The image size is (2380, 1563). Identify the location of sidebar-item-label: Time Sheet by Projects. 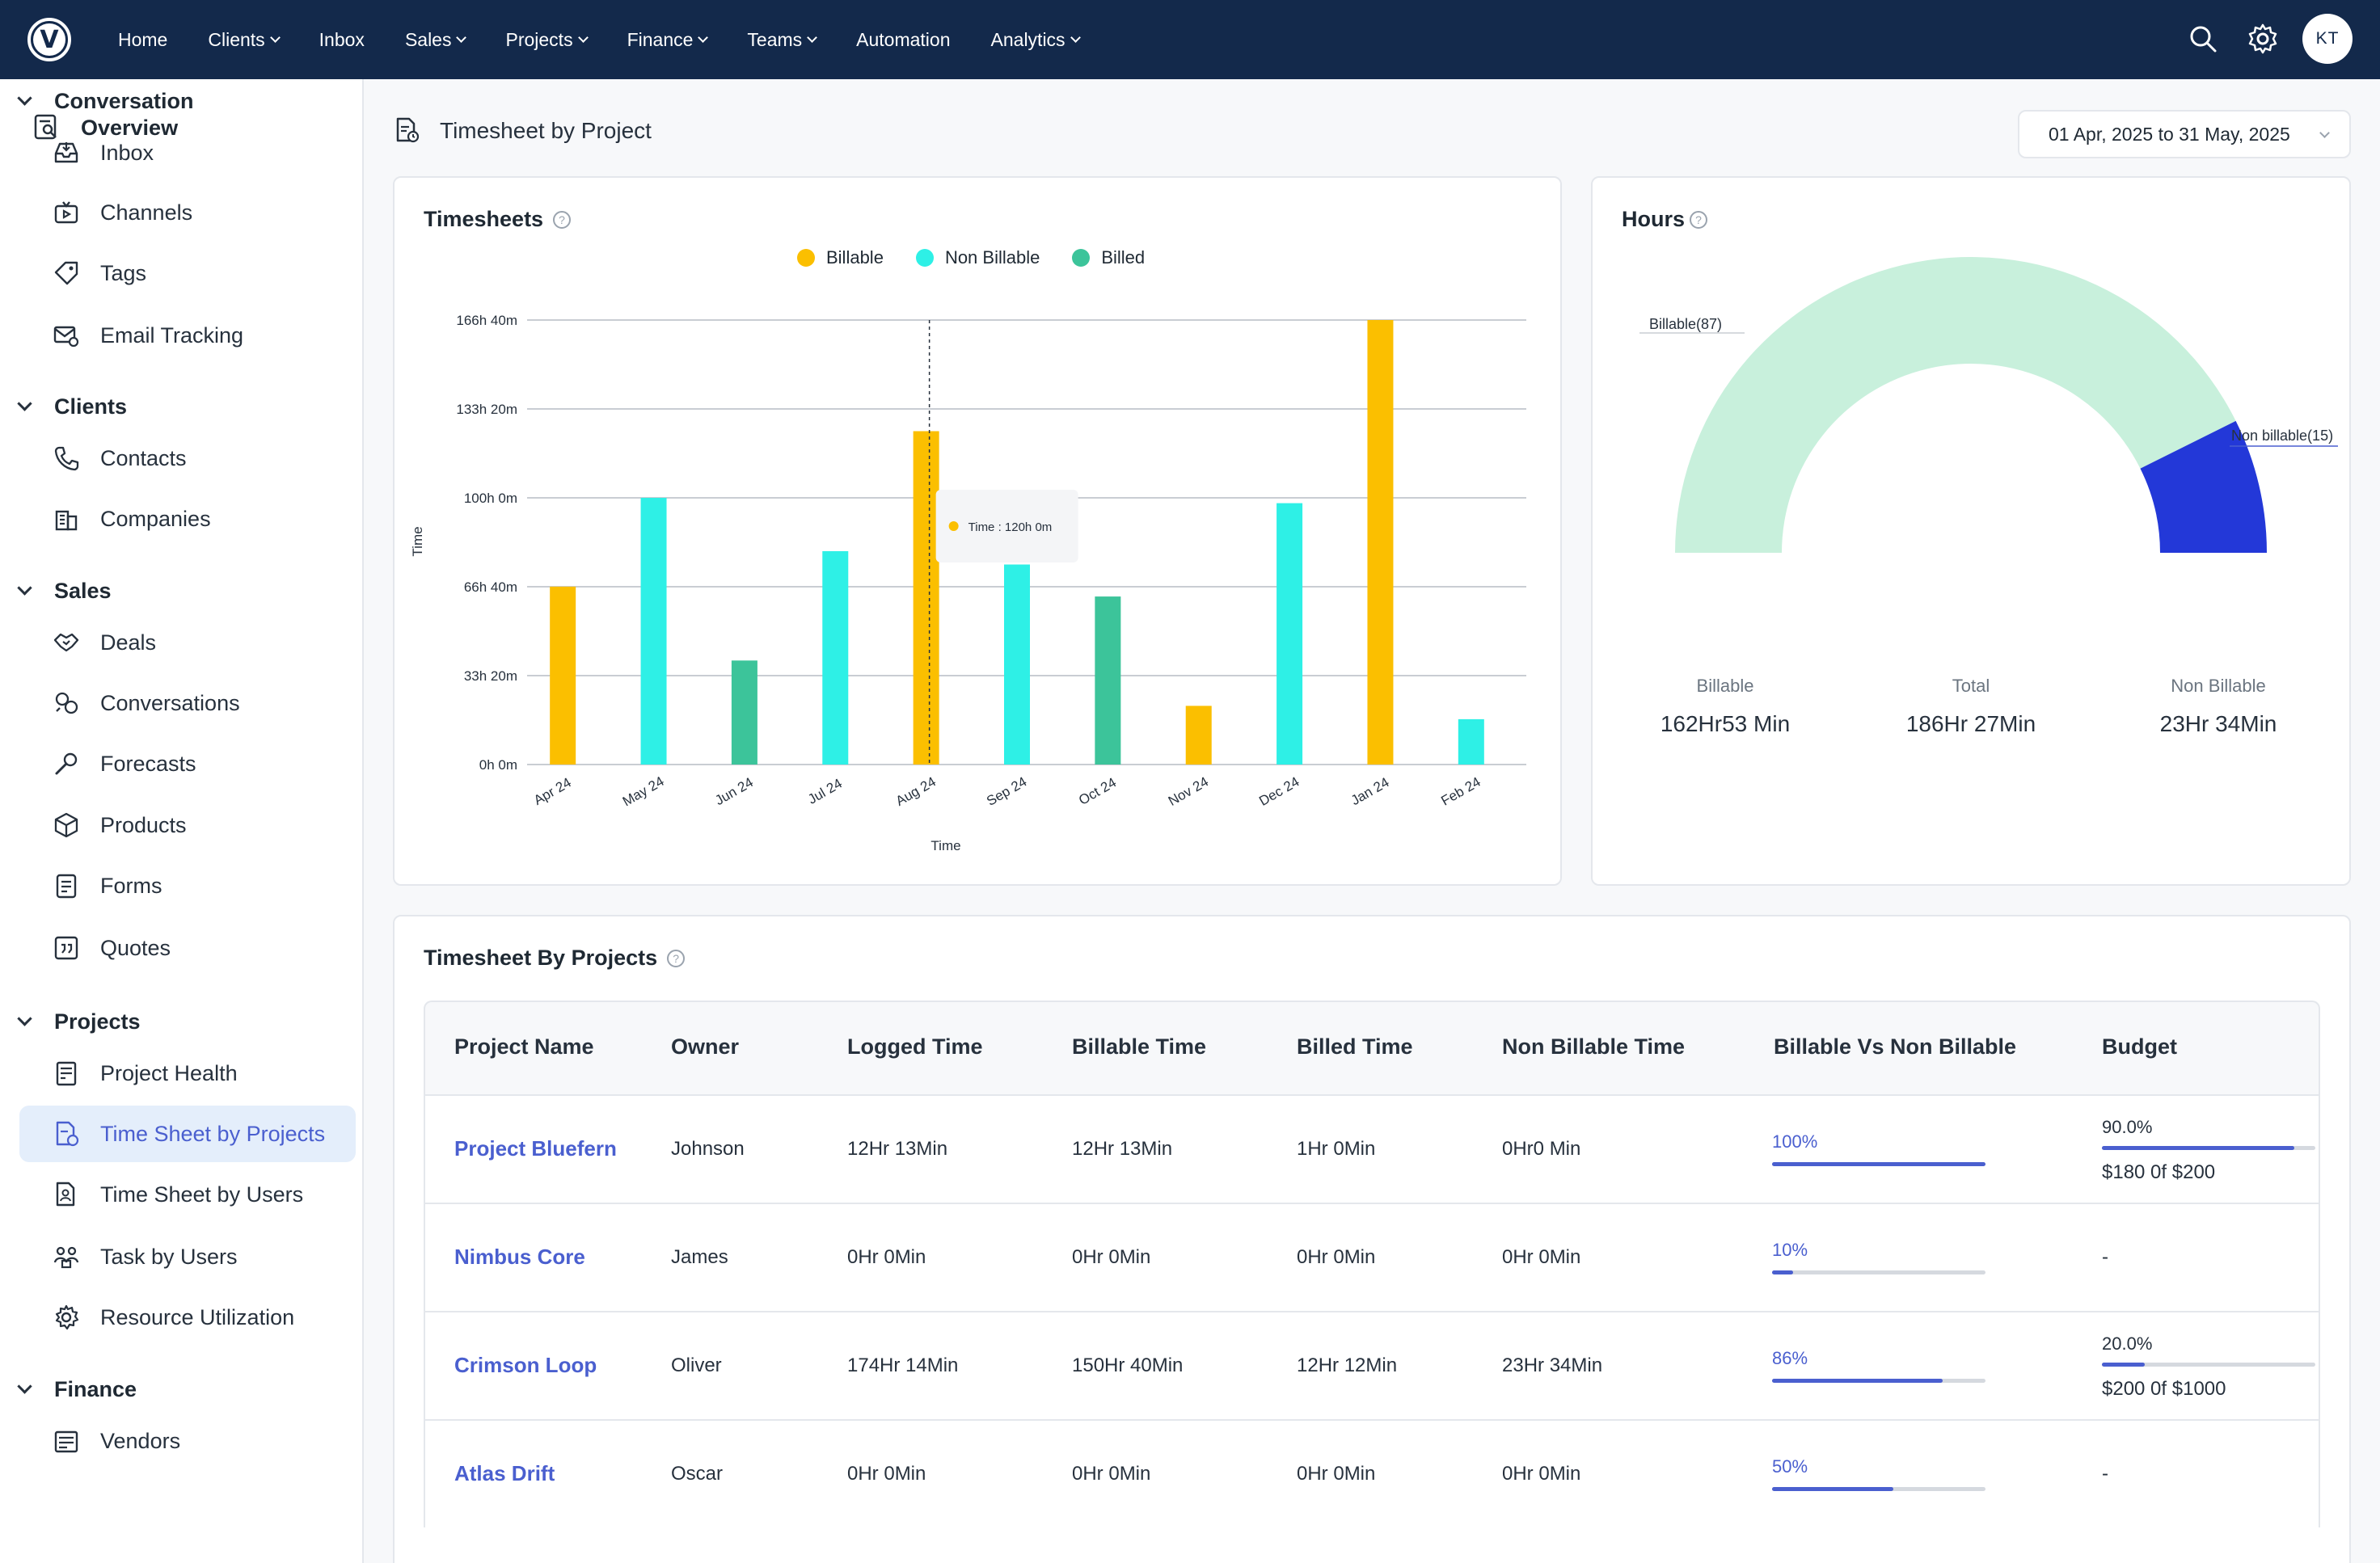
(213, 1133).